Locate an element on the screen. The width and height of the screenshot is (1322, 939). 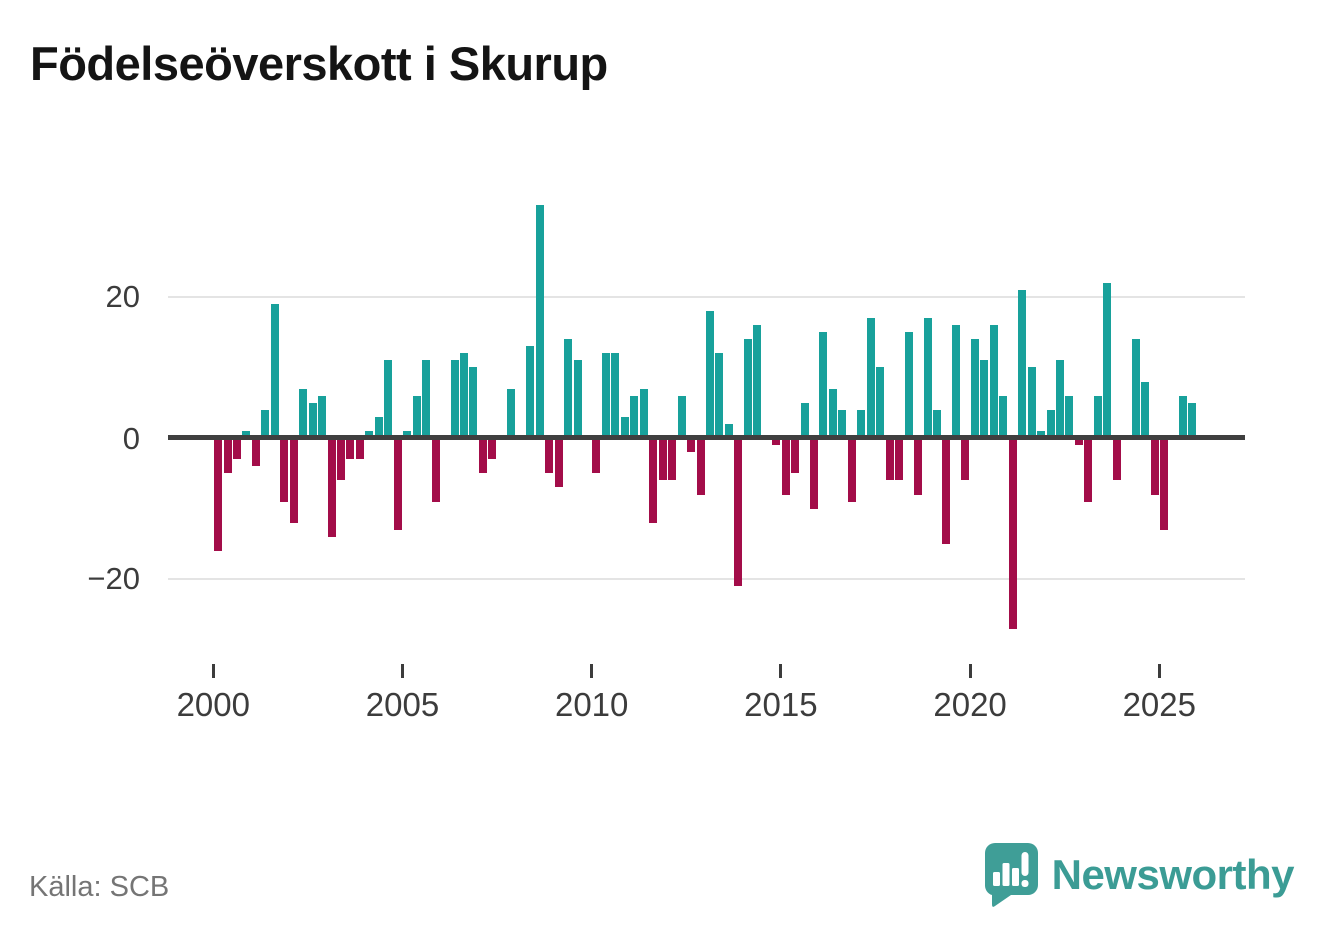
x-axis-label-2005: 2005 is located at coordinates (402, 704).